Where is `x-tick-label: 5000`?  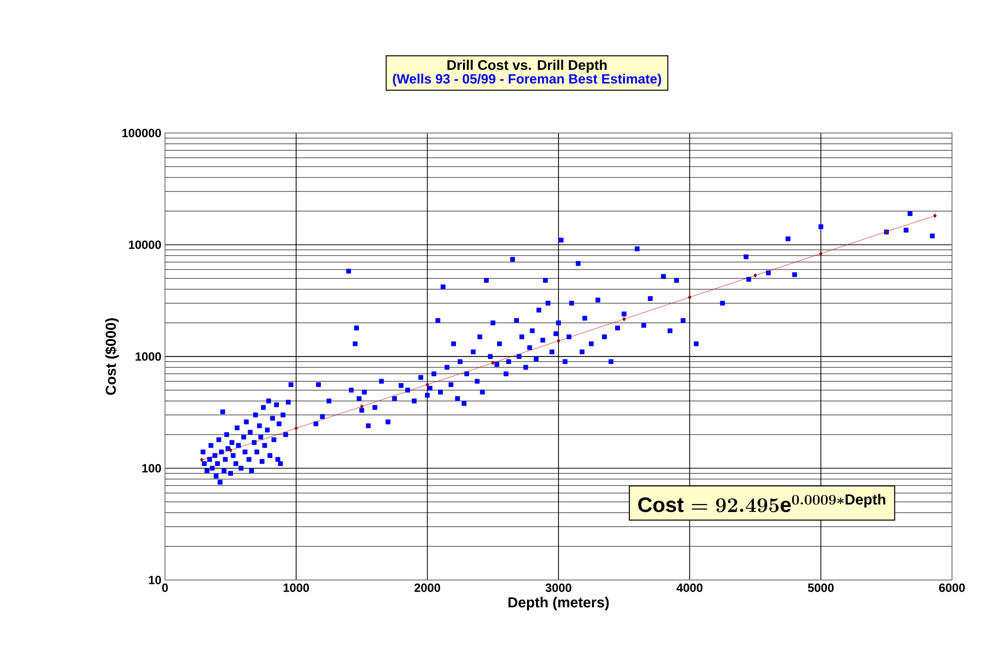
x-tick-label: 5000 is located at coordinates (821, 588).